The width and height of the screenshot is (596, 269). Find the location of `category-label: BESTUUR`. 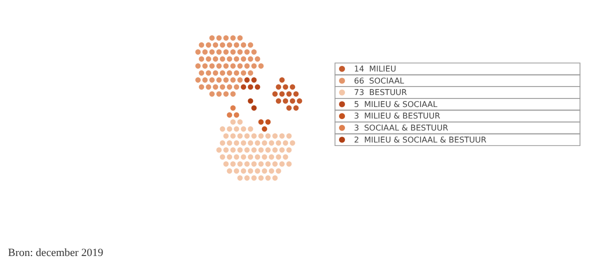

category-label: BESTUUR is located at coordinates (388, 93).